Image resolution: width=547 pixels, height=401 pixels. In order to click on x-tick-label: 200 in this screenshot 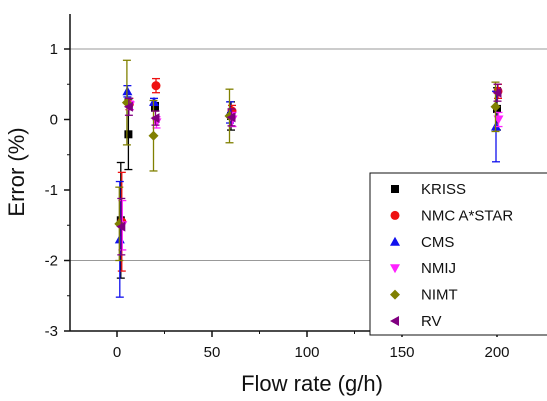, I will do `click(496, 352)`.